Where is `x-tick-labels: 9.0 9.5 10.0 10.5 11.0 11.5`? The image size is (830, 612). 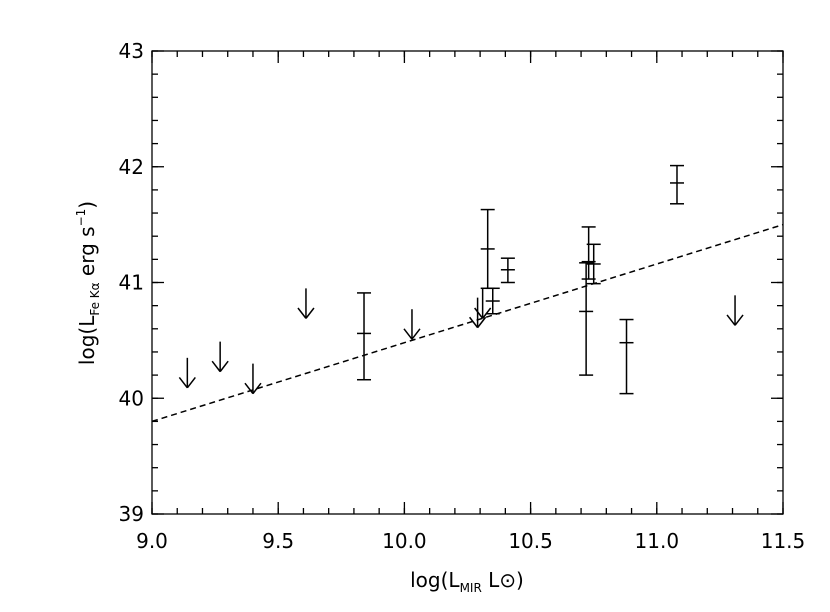
x-tick-labels: 9.0 9.5 10.0 10.5 11.0 11.5 is located at coordinates (470, 541).